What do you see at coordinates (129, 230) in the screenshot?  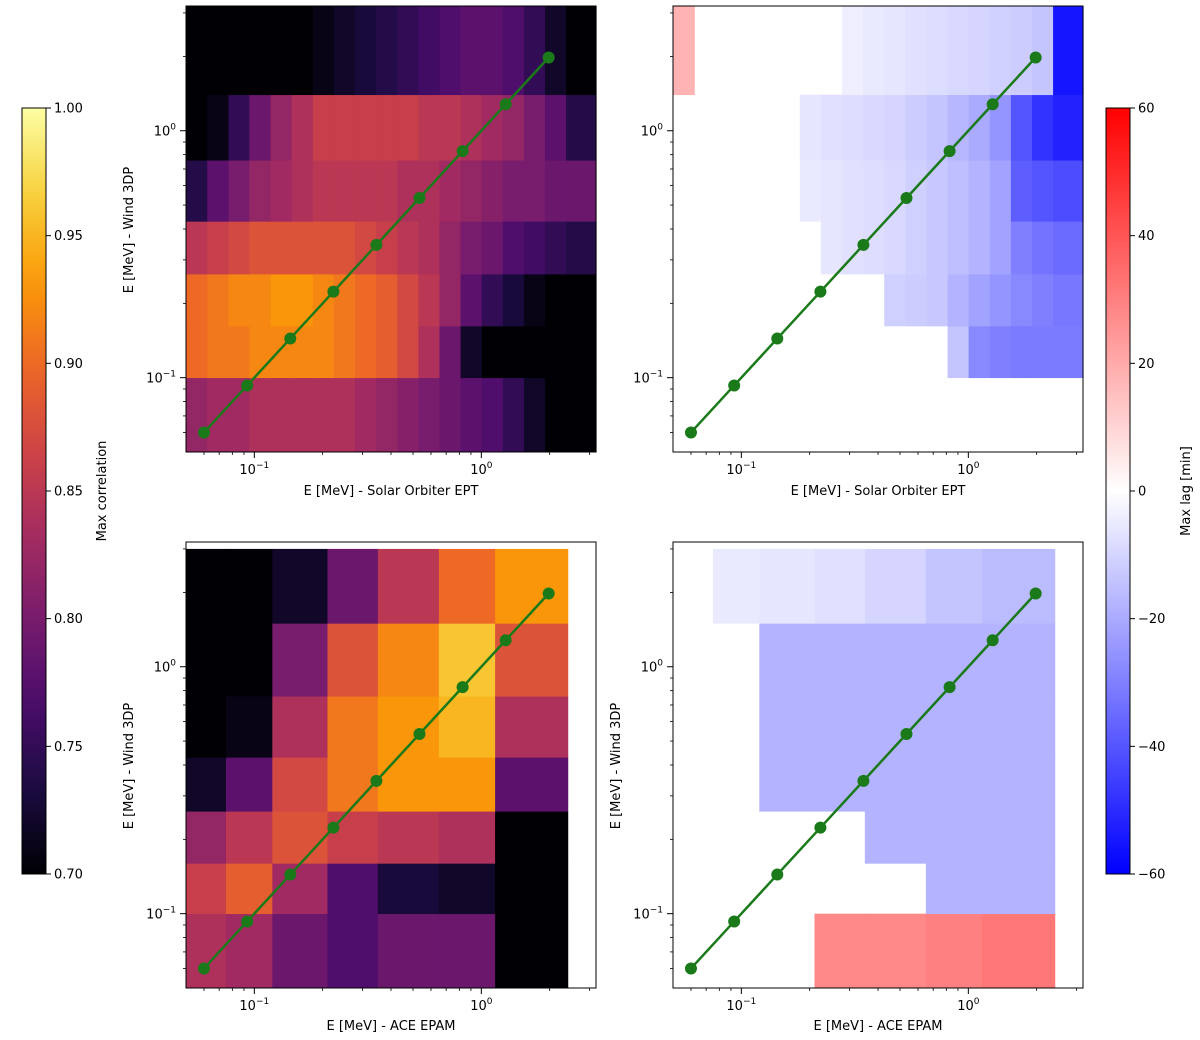 I see `y-axis-label: E [MeV] - Wind 3DP` at bounding box center [129, 230].